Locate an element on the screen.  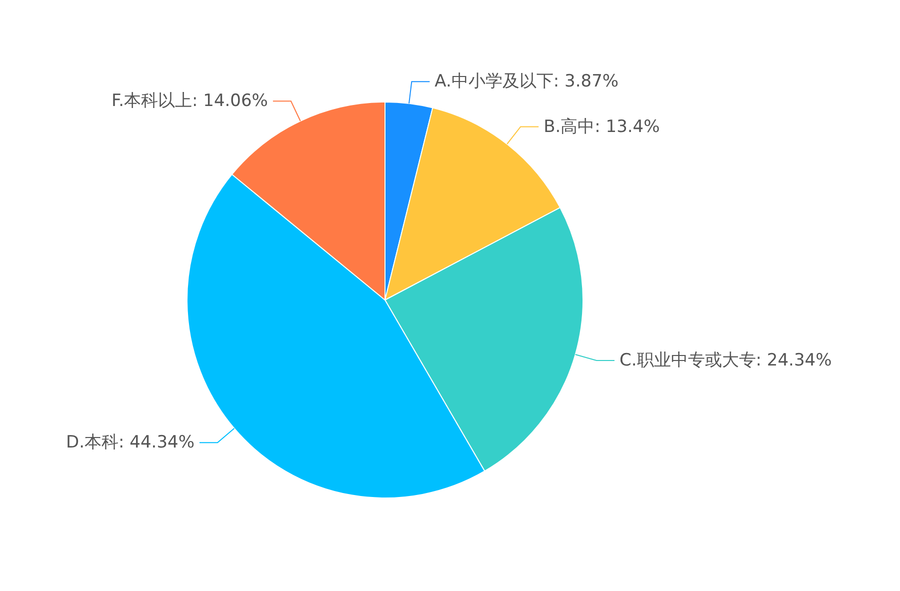
slice-label: C.职业中专或大专: 24.34% is located at coordinates (726, 360).